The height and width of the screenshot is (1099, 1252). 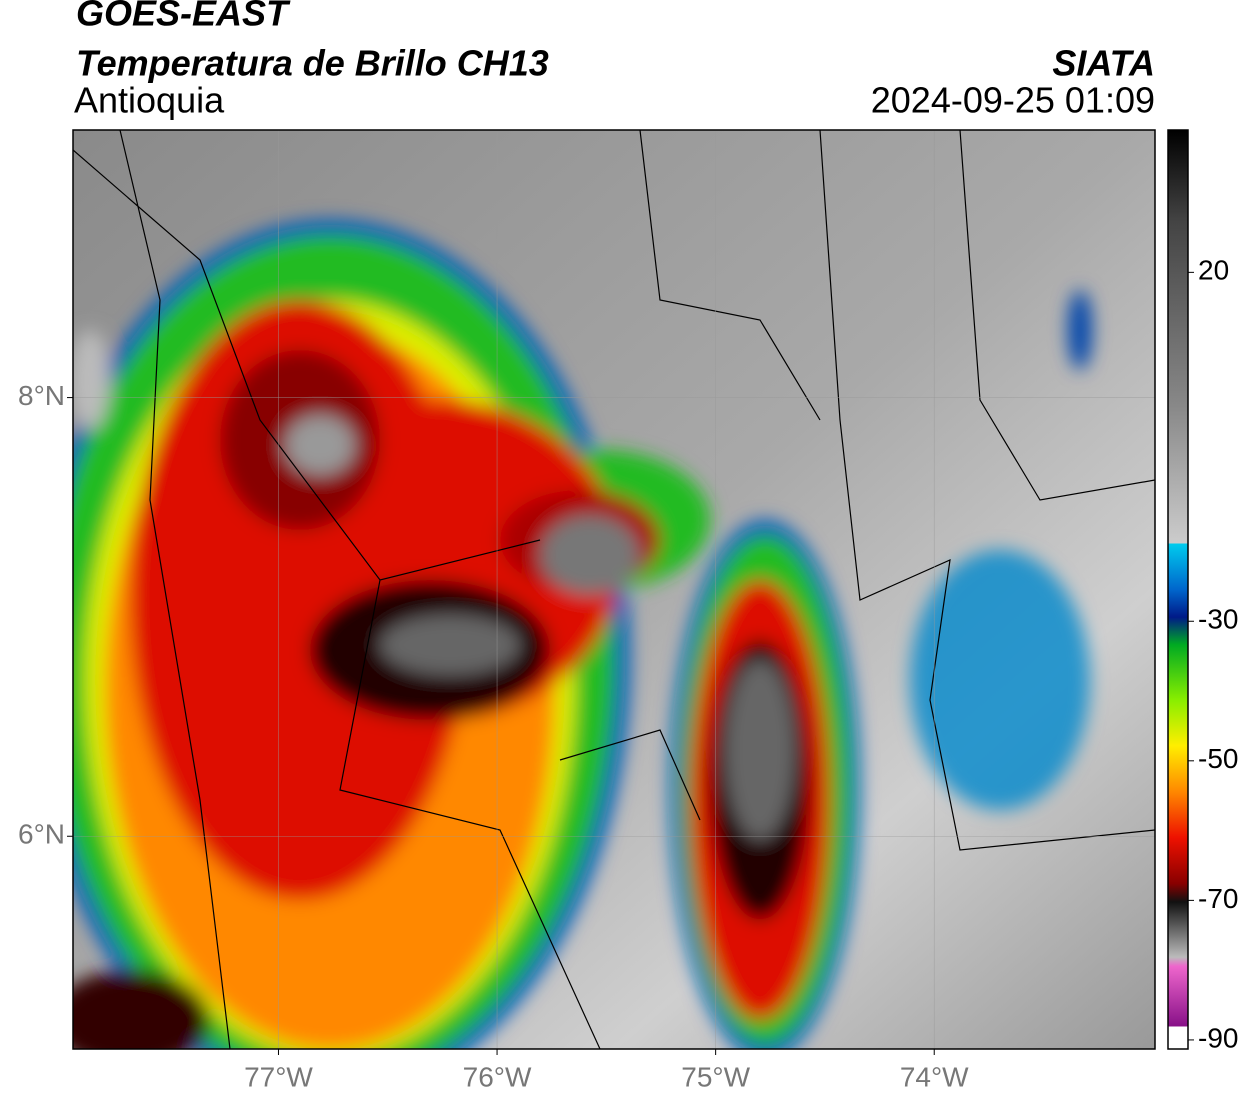 I want to click on colorbar-tick-label: -50, so click(x=1218, y=758).